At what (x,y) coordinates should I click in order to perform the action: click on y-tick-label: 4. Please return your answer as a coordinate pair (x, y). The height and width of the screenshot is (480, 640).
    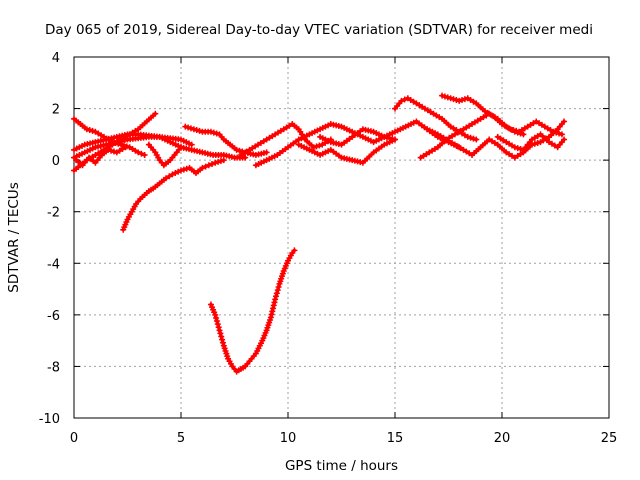
    Looking at the image, I should click on (56, 58).